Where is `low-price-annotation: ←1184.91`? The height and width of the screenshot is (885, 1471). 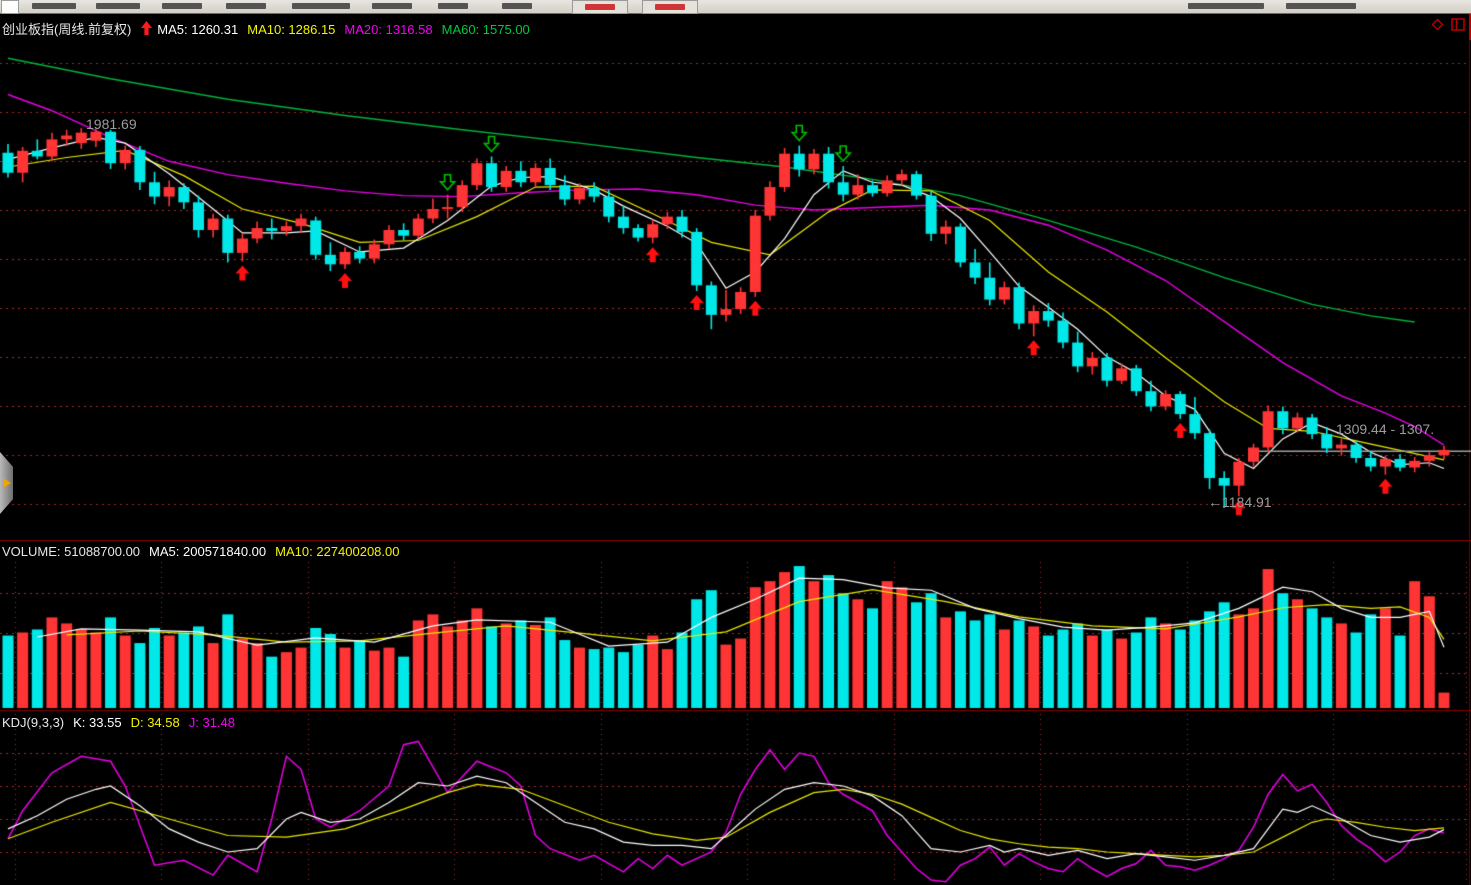
low-price-annotation: ←1184.91 is located at coordinates (1240, 502).